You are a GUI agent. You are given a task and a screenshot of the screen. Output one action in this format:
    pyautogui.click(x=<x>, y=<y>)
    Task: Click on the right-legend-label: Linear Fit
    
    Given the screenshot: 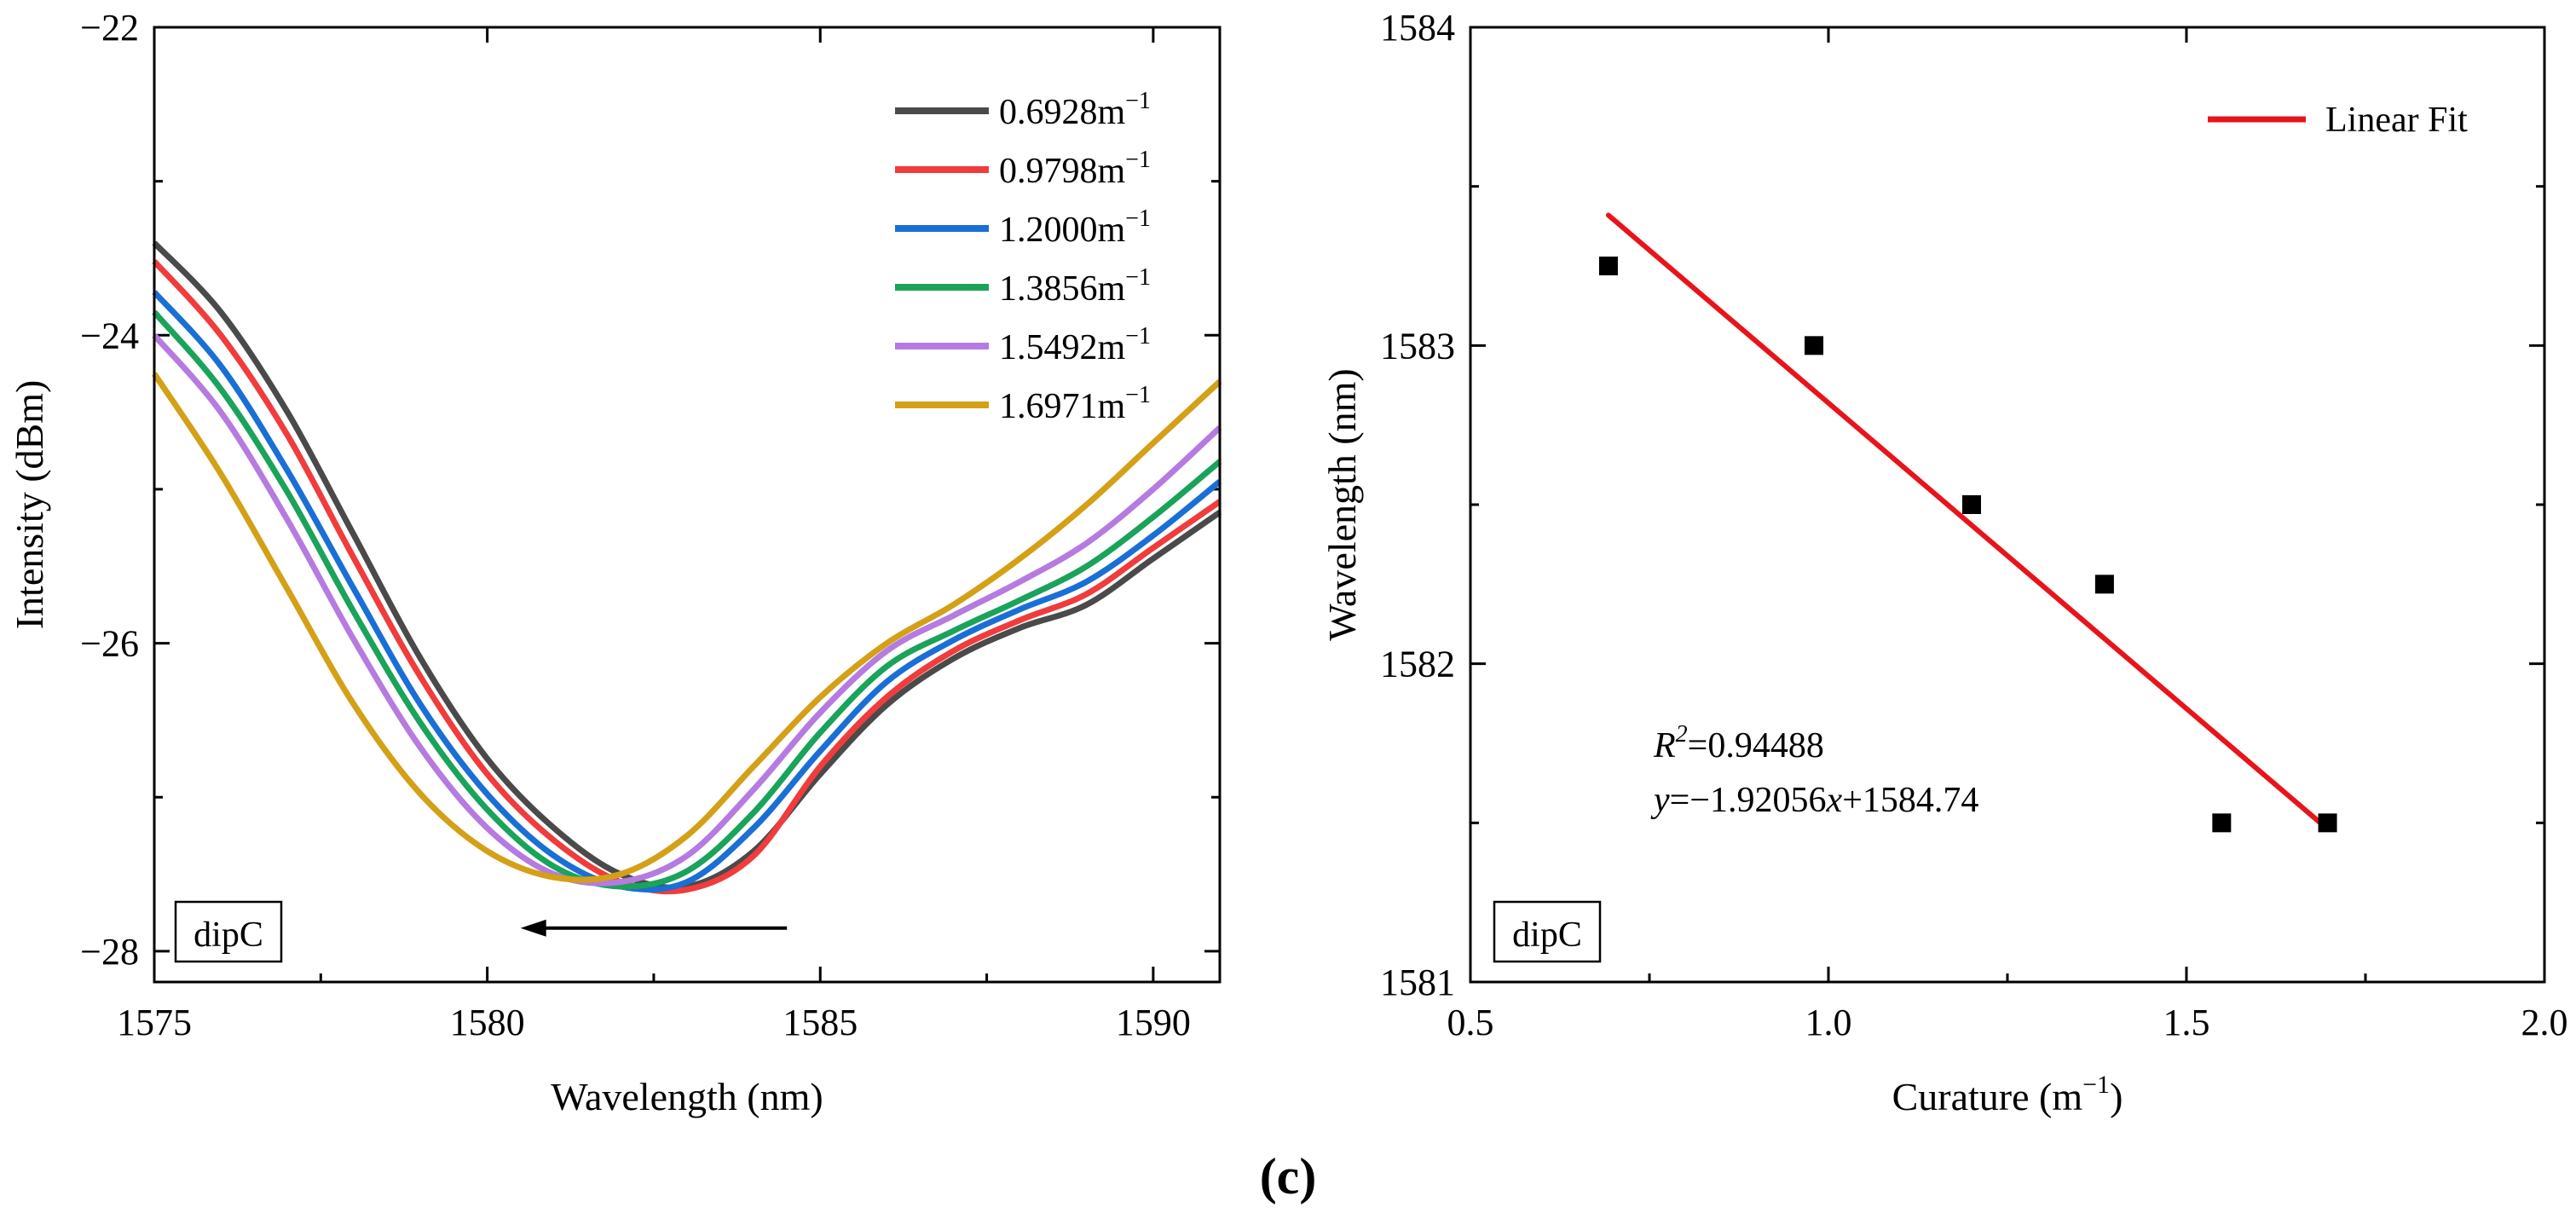 What is the action you would take?
    pyautogui.click(x=2396, y=120)
    